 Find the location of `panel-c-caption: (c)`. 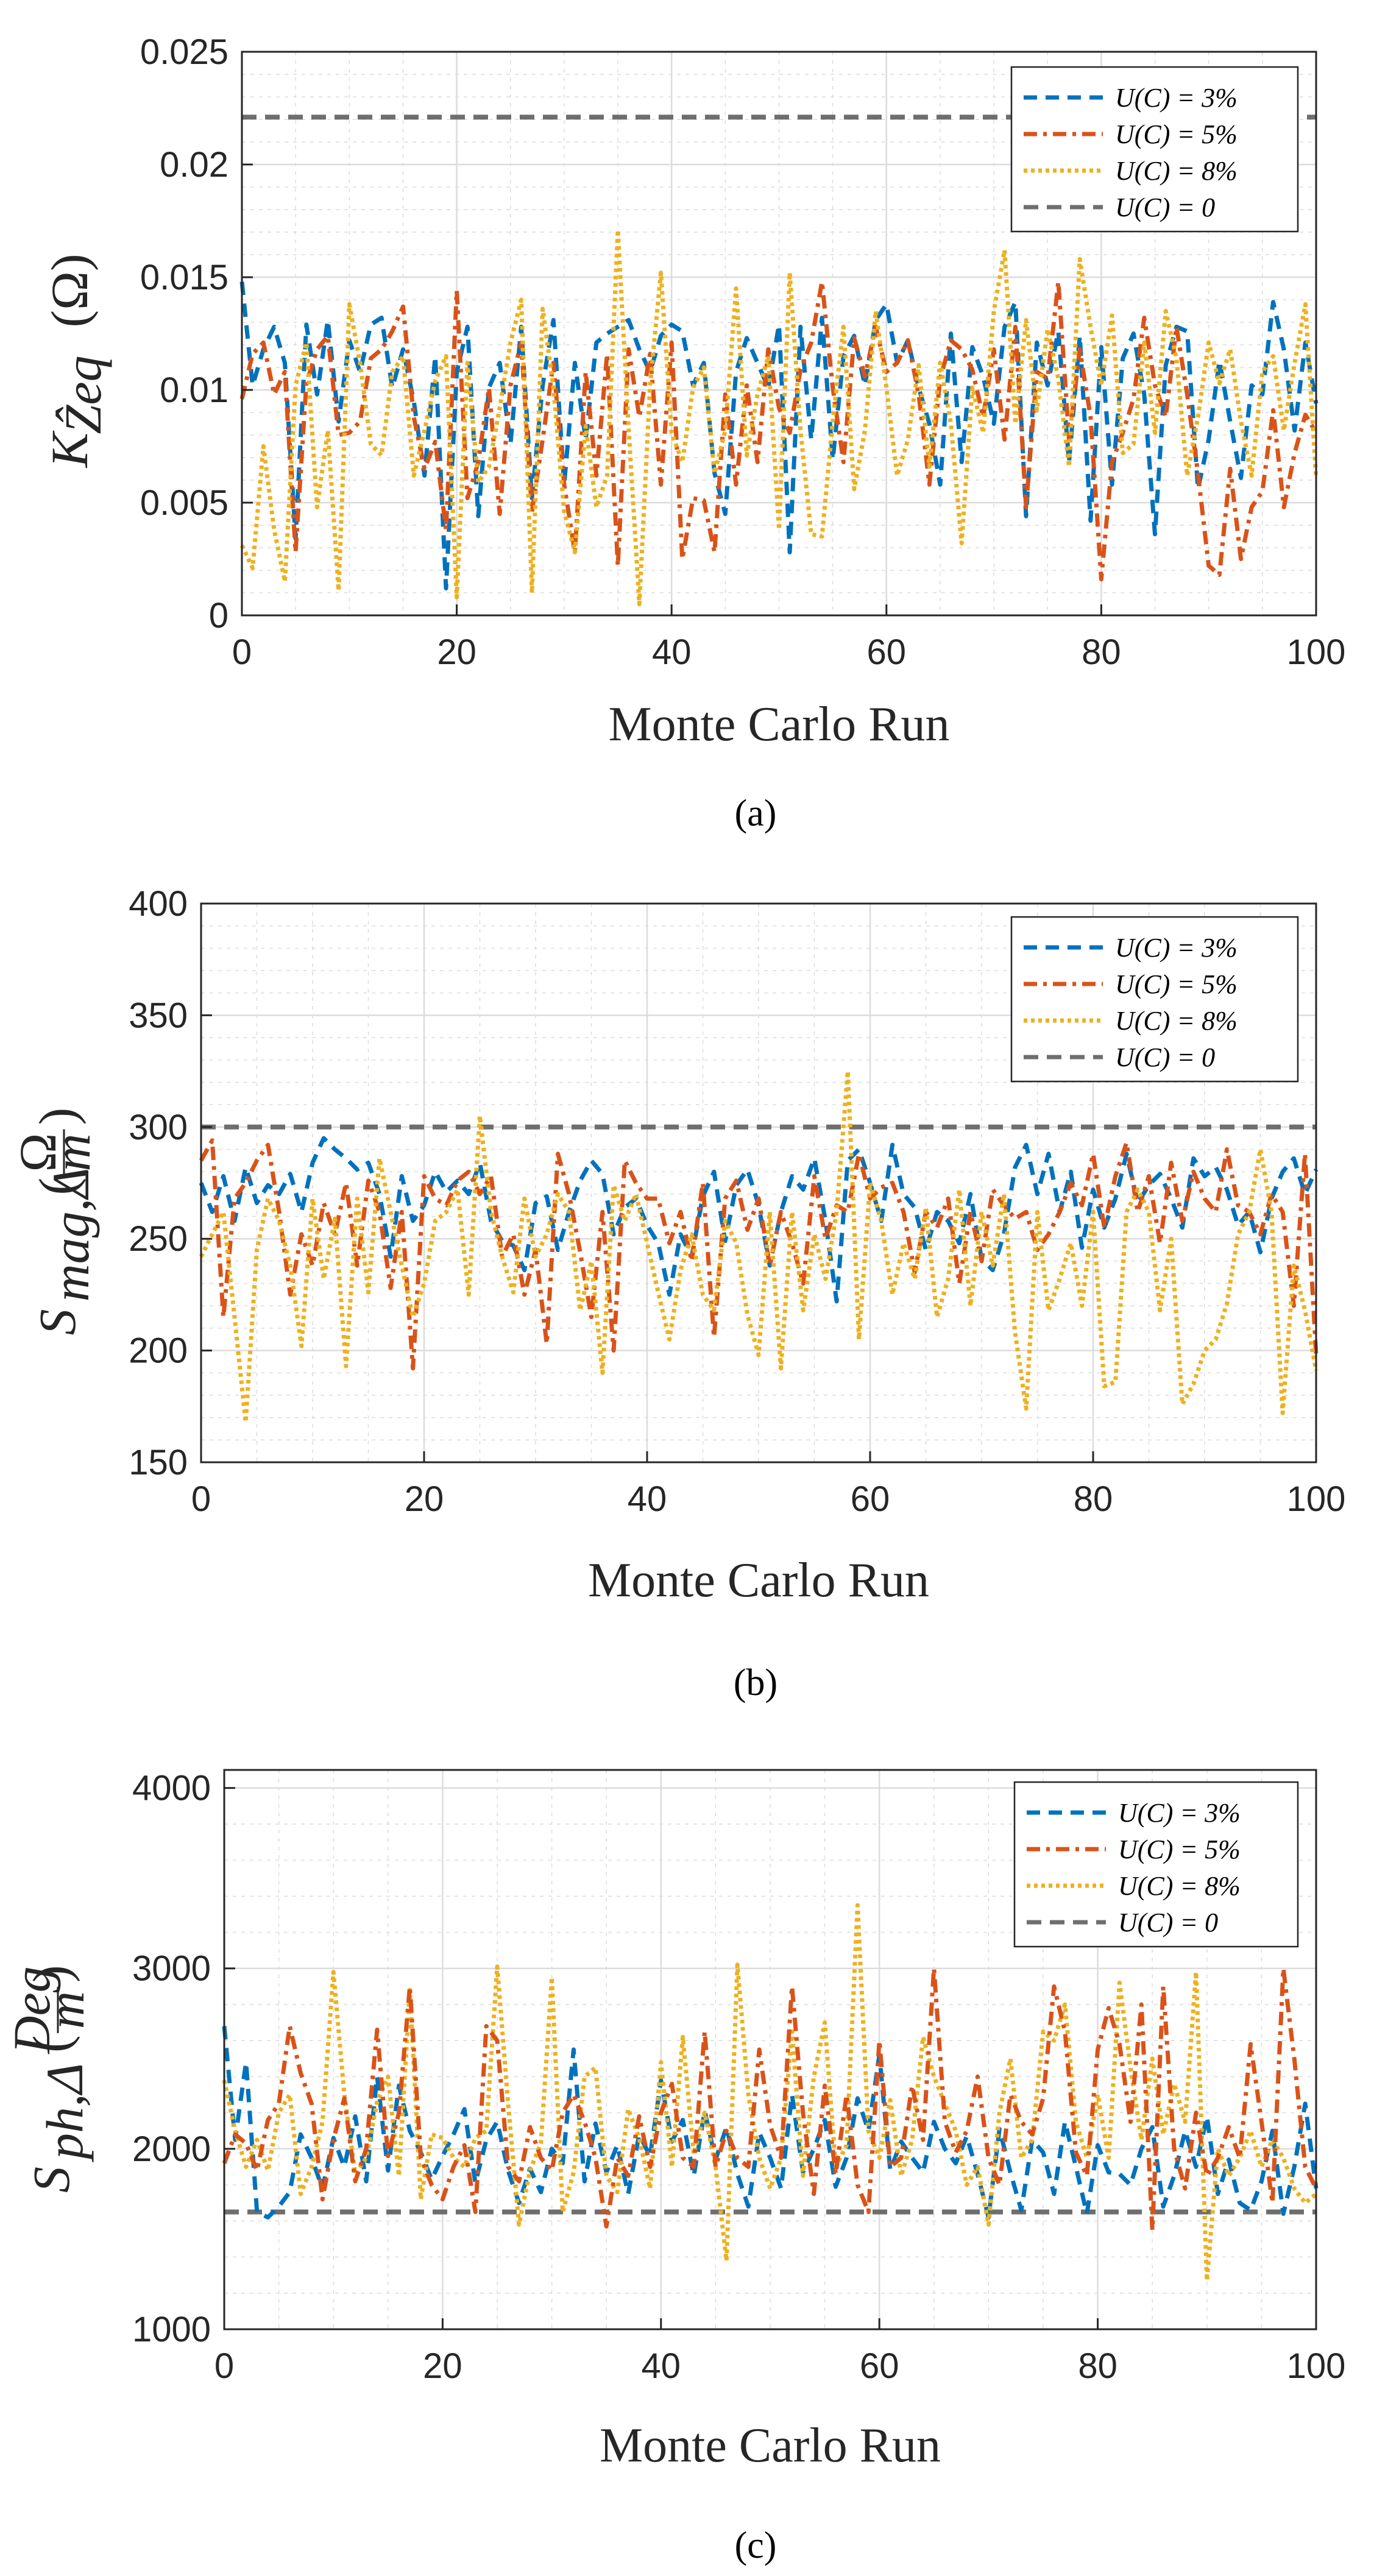

panel-c-caption: (c) is located at coordinates (756, 2545).